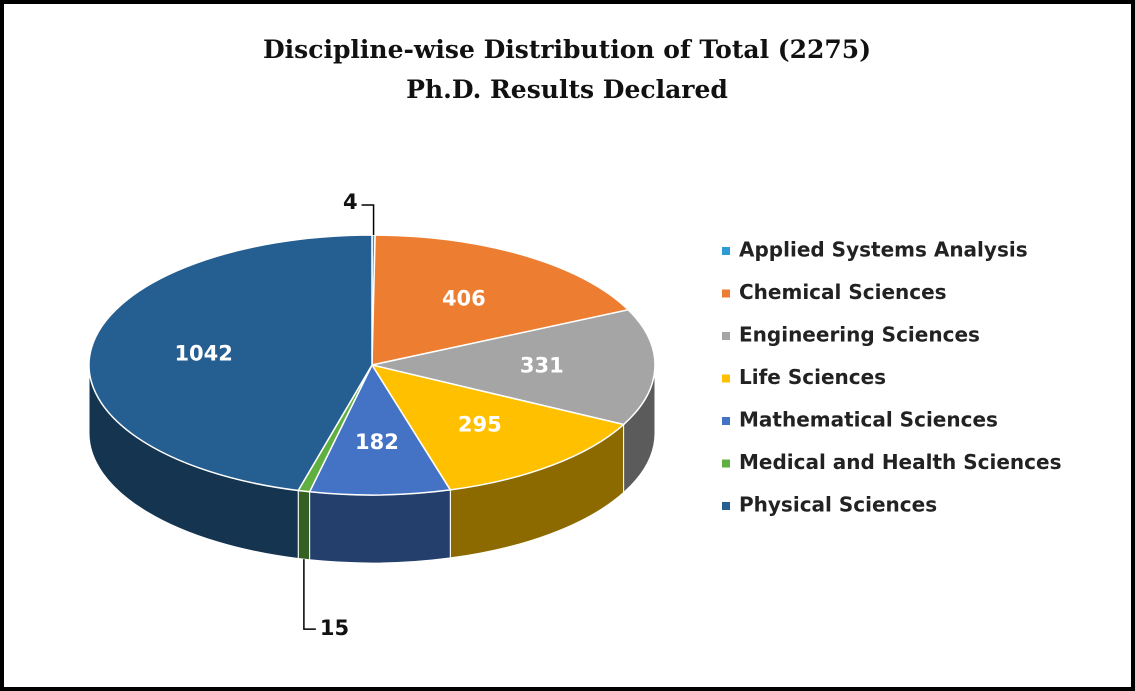 The height and width of the screenshot is (691, 1135). I want to click on data-label: 295, so click(480, 424).